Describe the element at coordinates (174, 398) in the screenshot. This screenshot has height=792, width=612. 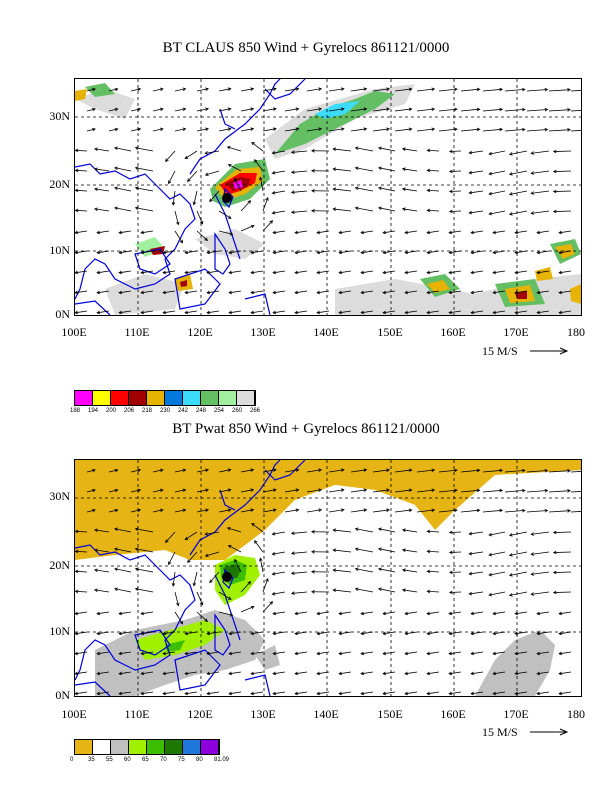
I see `top-colorbar-swatch` at that location.